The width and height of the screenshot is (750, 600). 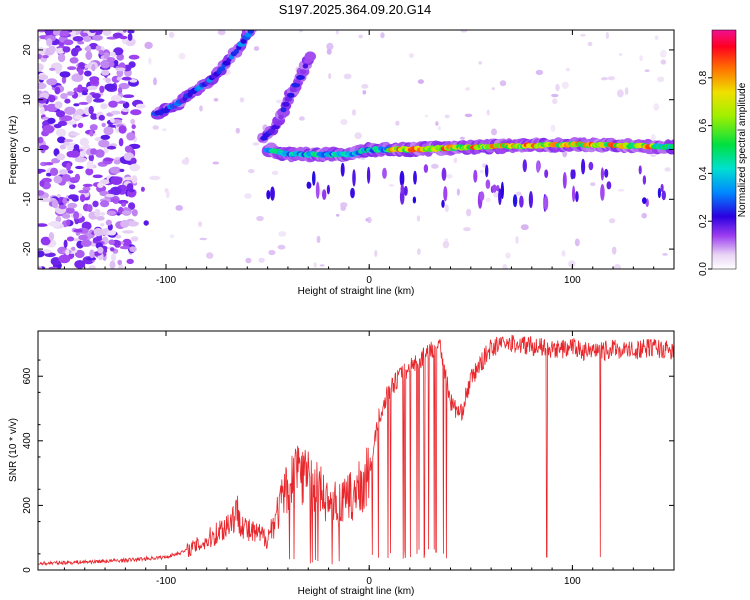 I want to click on snr-y-tick-label: 0, so click(x=27, y=570).